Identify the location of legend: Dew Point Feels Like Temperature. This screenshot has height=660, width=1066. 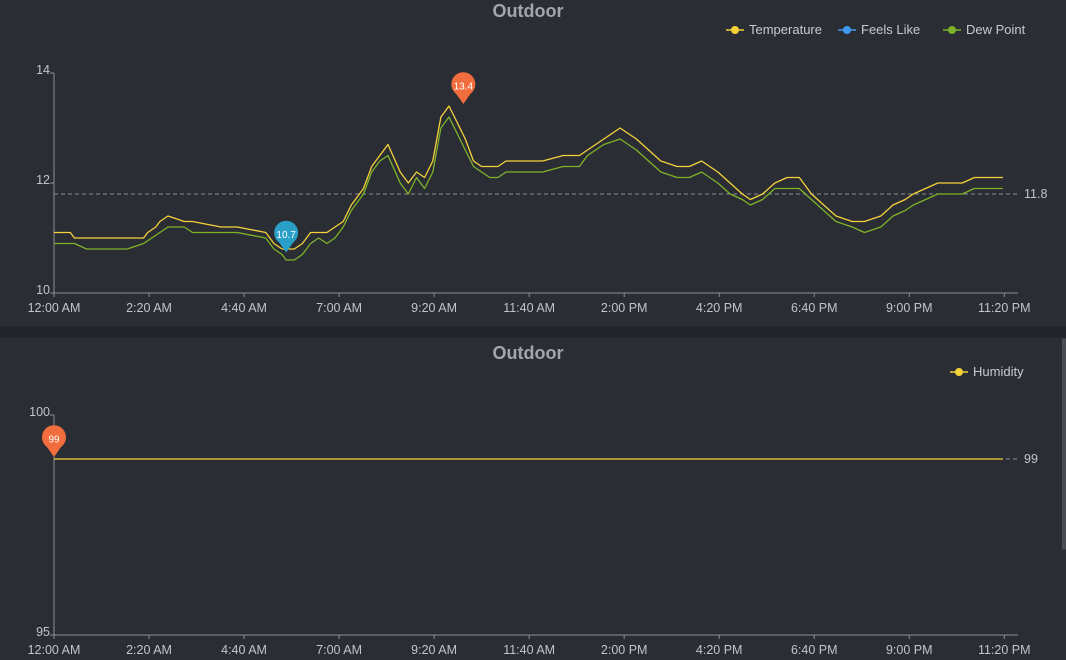
(876, 29).